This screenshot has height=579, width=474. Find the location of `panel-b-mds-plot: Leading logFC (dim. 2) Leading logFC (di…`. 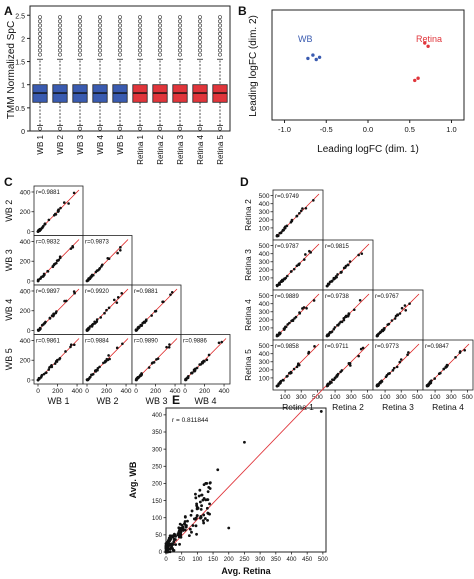

panel-b-mds-plot: Leading logFC (dim. 2) Leading logFC (di… is located at coordinates (356, 82).